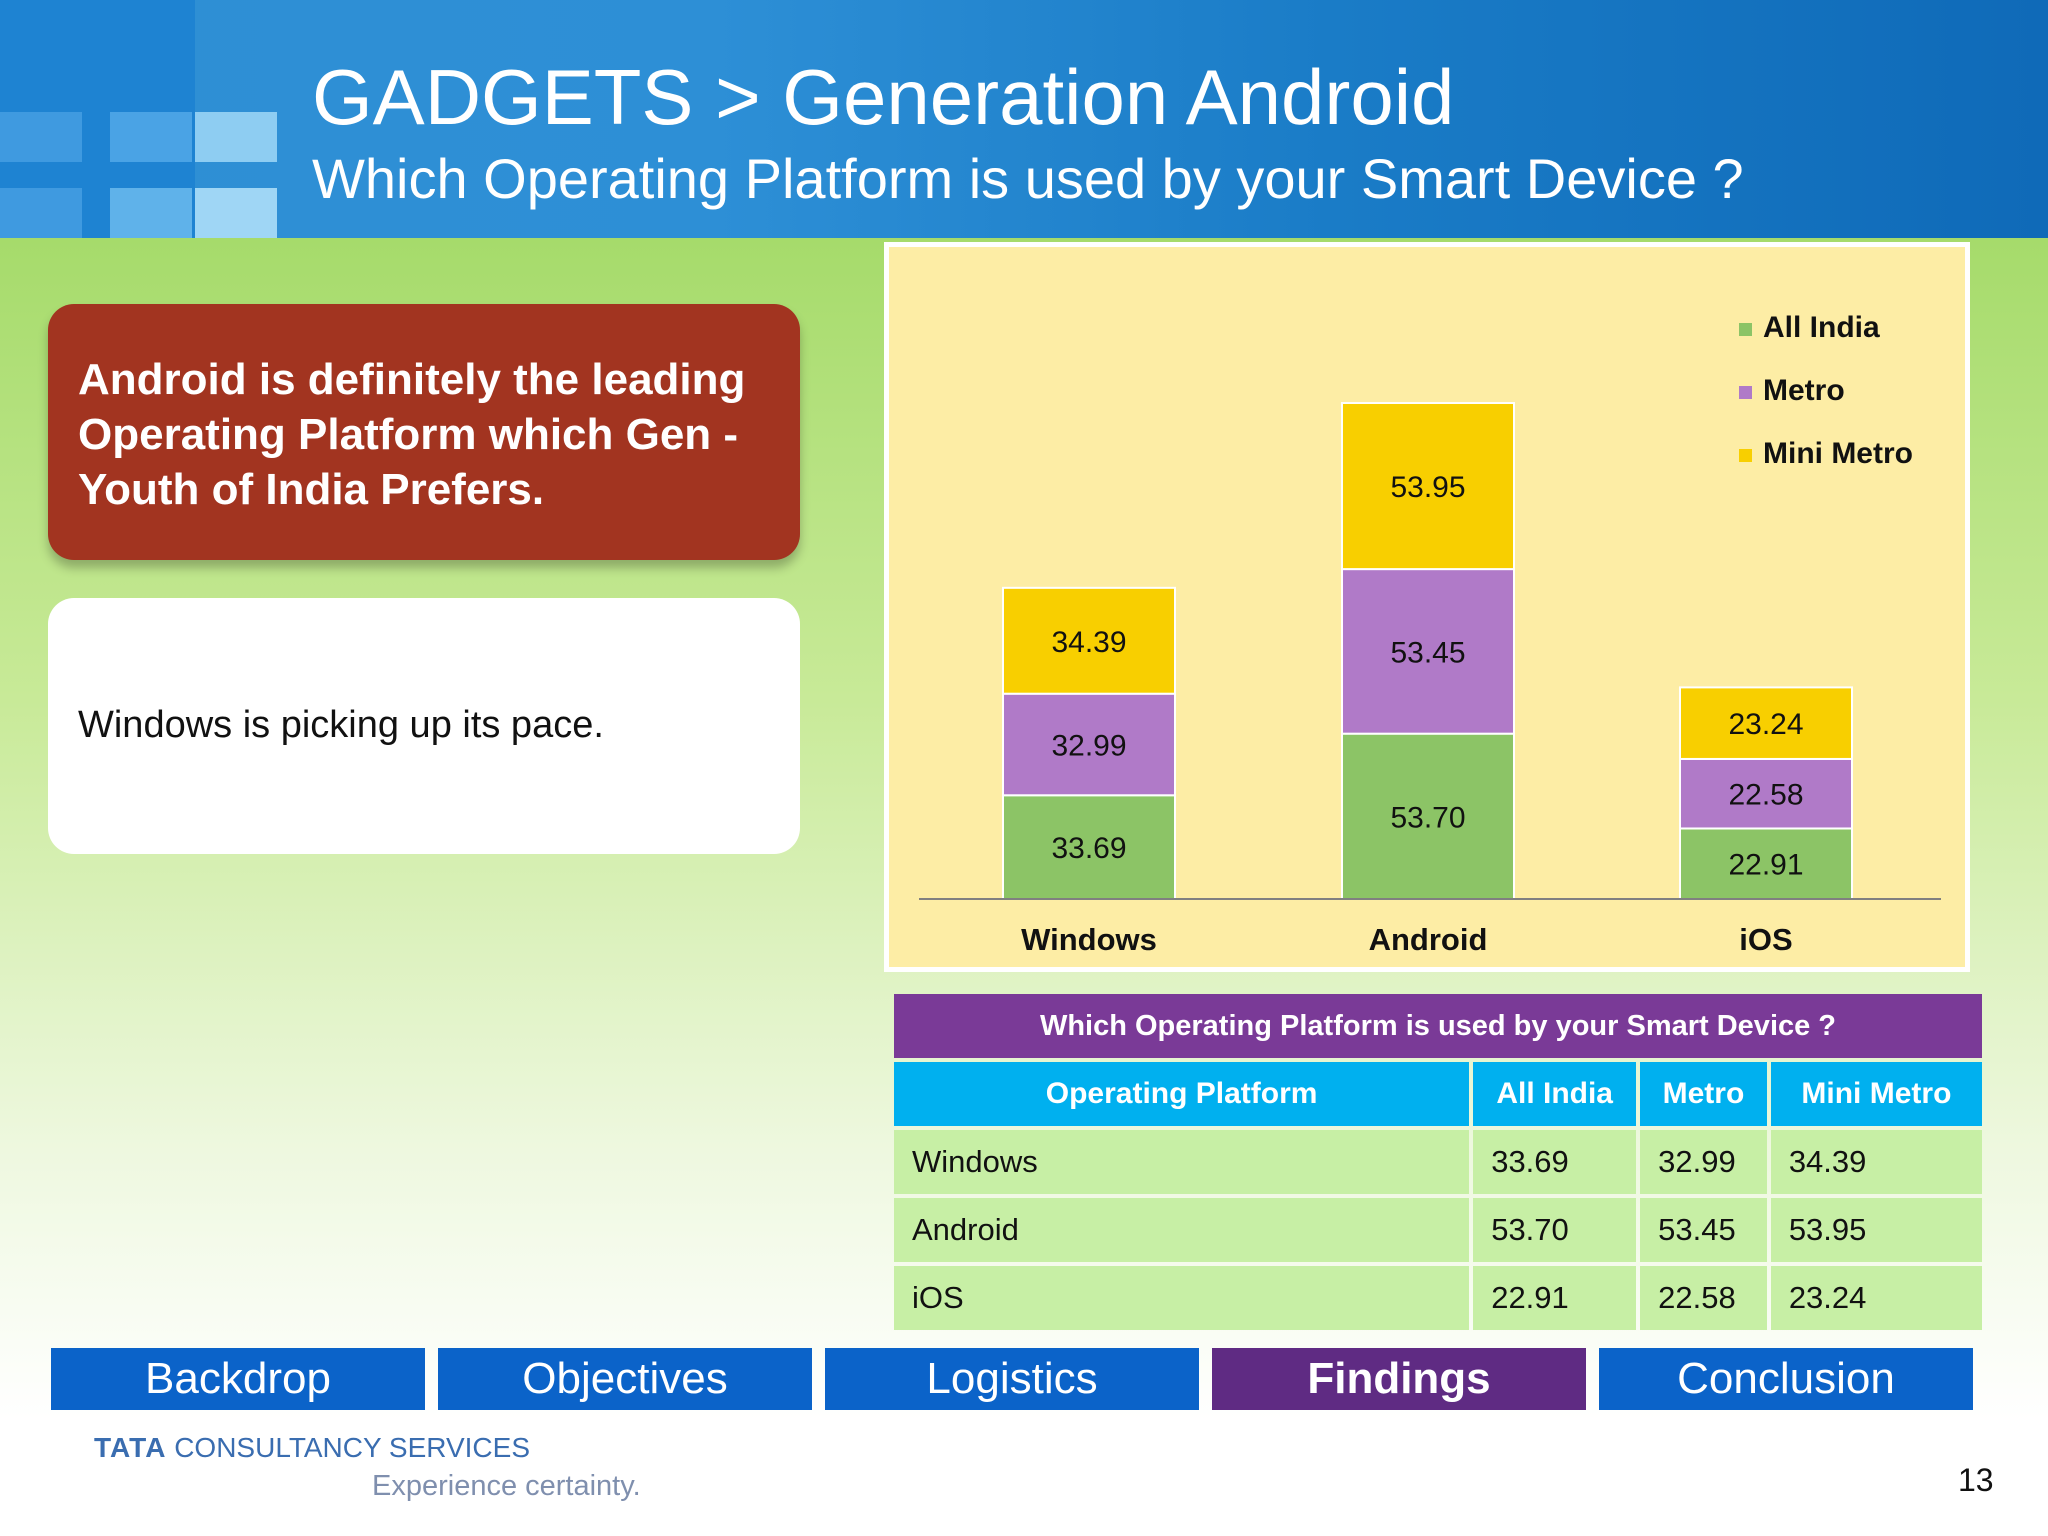 This screenshot has height=1536, width=2048. Describe the element at coordinates (1555, 1298) in the screenshot. I see `table-cell: 22.91` at that location.